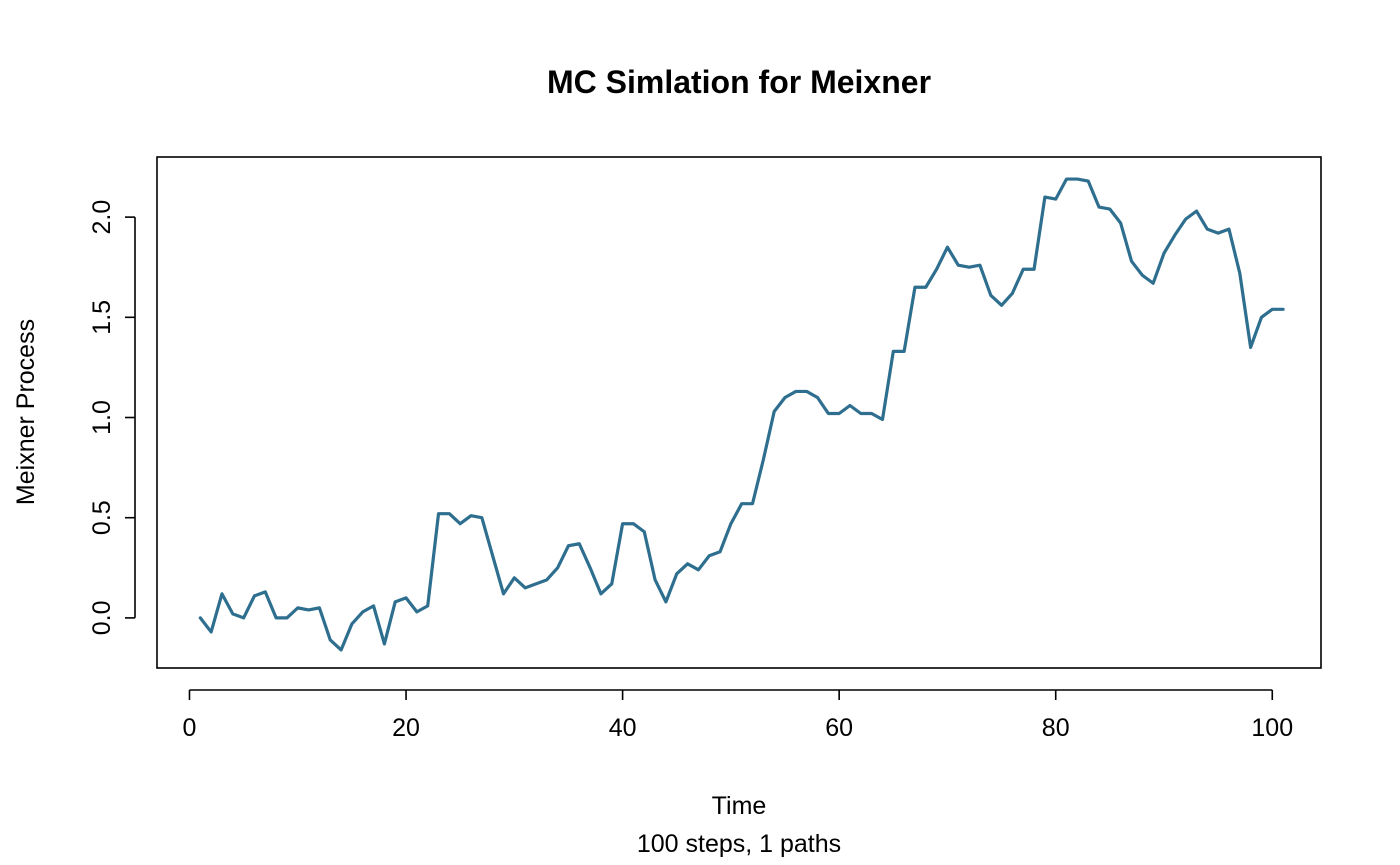  Describe the element at coordinates (102, 317) in the screenshot. I see `y-tick-label: 1.5` at that location.